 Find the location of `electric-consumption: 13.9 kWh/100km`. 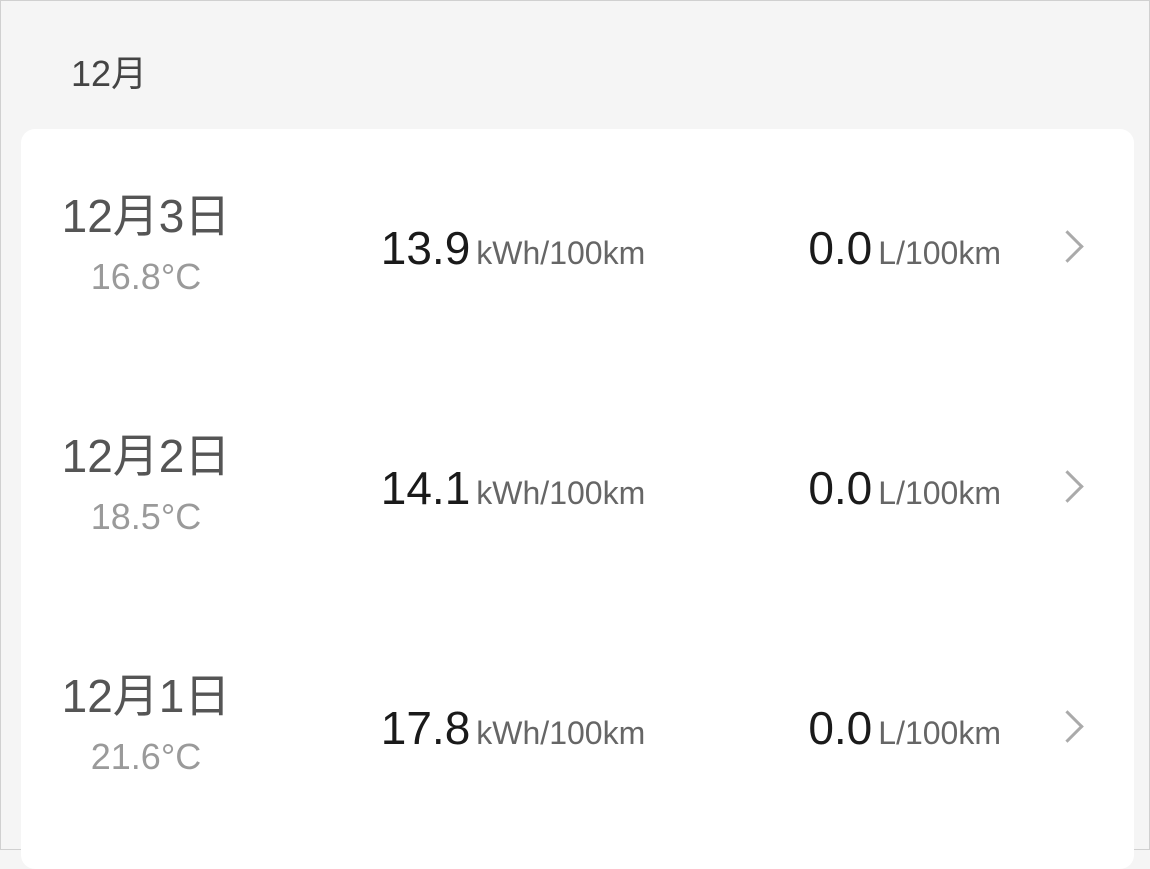

electric-consumption: 13.9 kWh/100km is located at coordinates (513, 248).